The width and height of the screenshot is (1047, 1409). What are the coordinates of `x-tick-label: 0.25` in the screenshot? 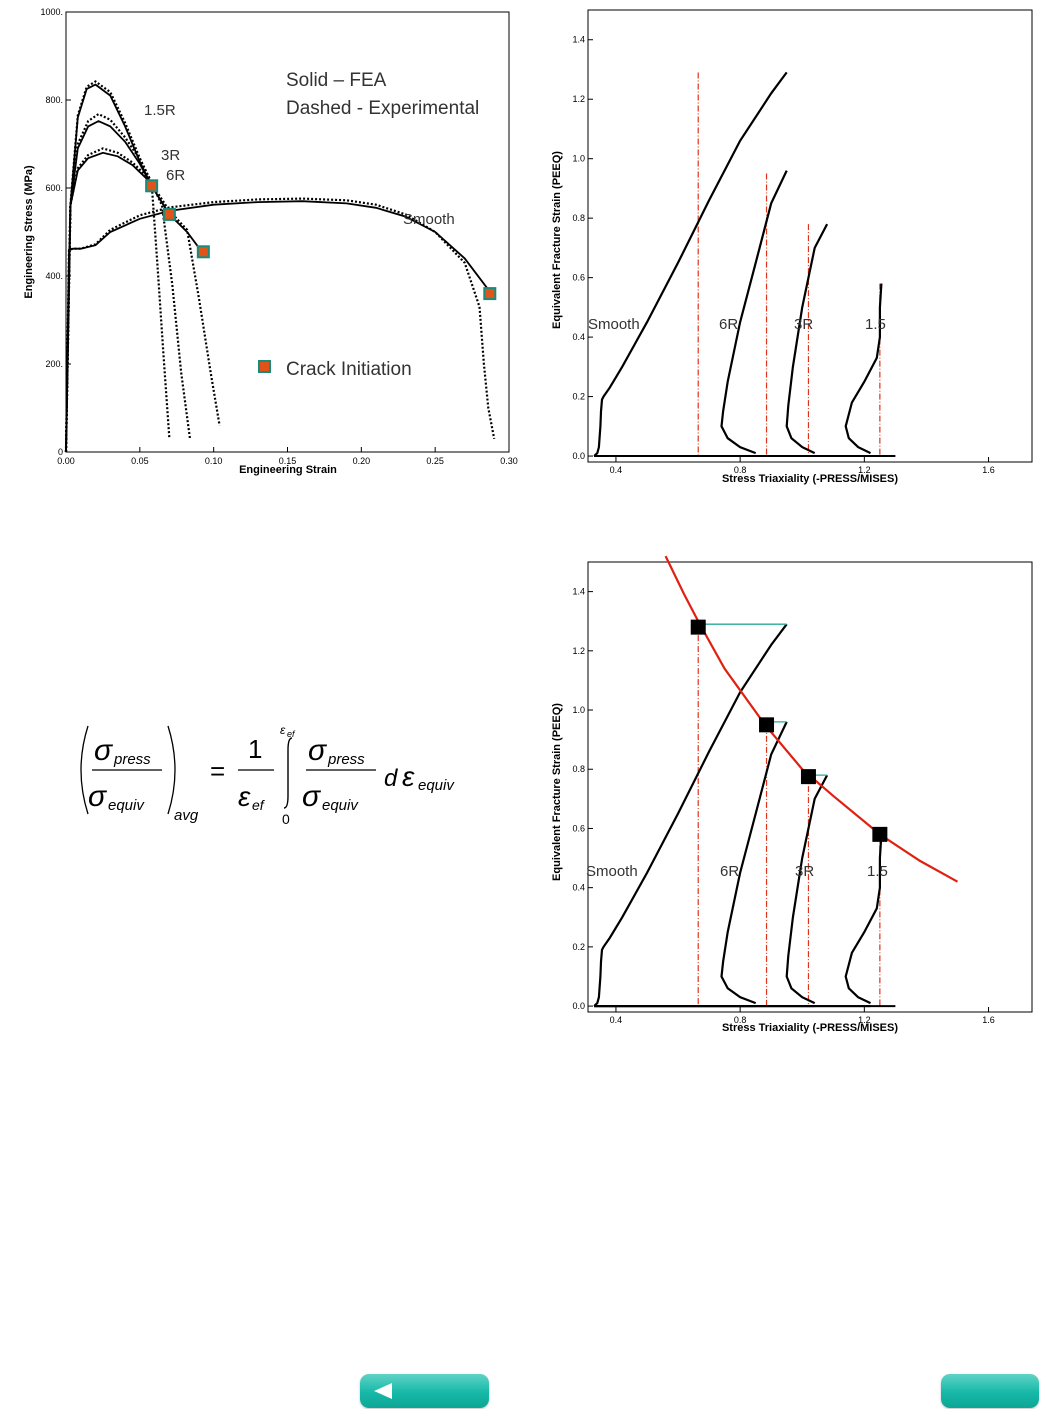 It's located at (435, 461).